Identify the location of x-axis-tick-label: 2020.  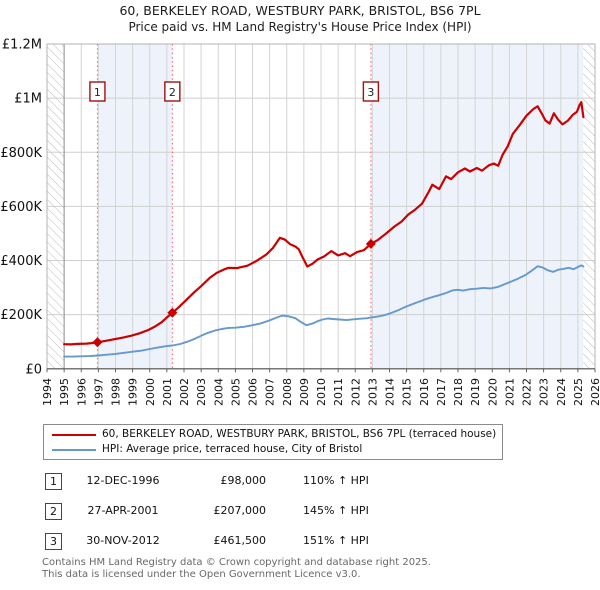
(492, 392).